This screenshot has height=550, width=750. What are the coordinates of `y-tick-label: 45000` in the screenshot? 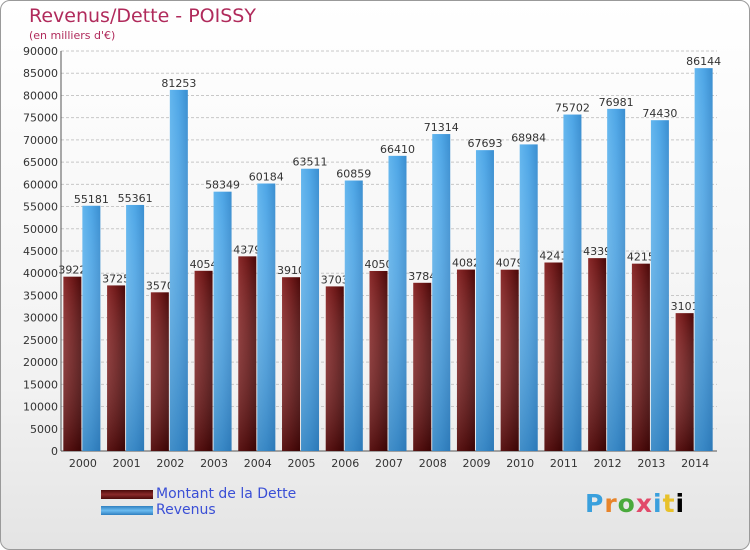 It's located at (40, 251).